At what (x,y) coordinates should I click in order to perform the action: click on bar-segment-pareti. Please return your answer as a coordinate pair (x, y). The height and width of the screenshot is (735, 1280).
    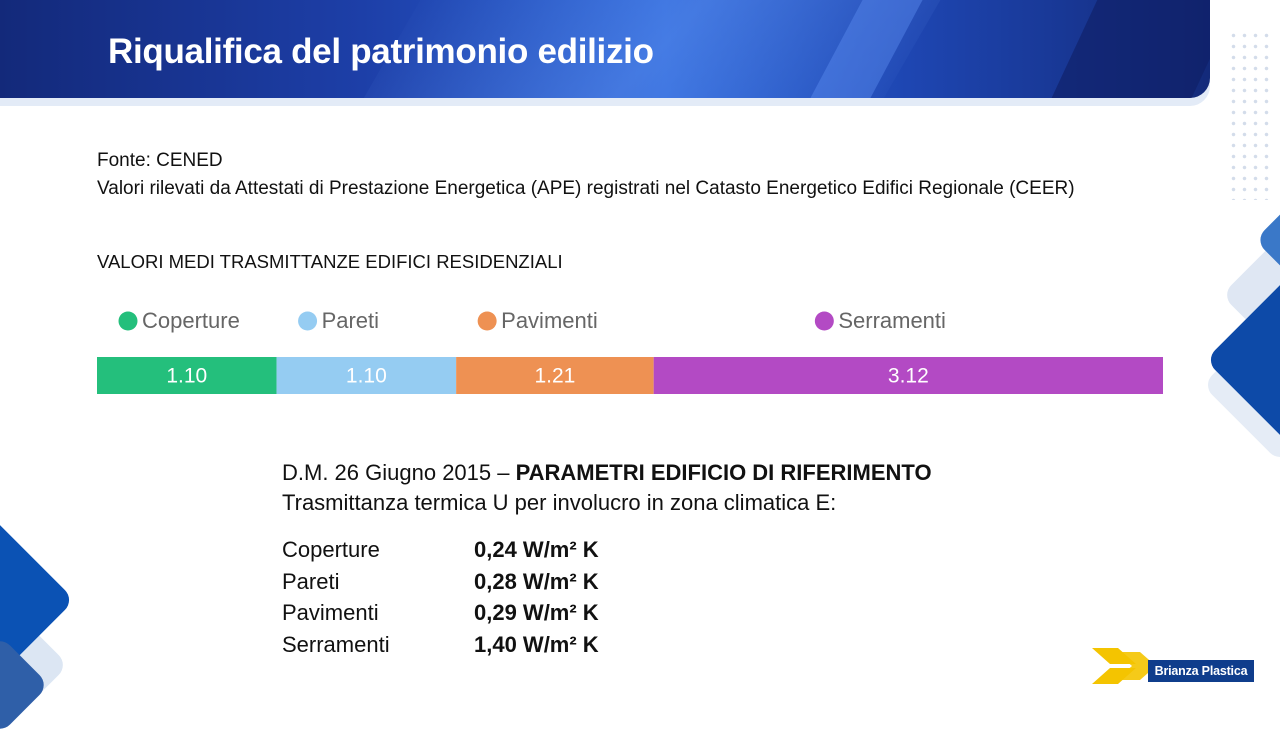
    Looking at the image, I should click on (366, 375).